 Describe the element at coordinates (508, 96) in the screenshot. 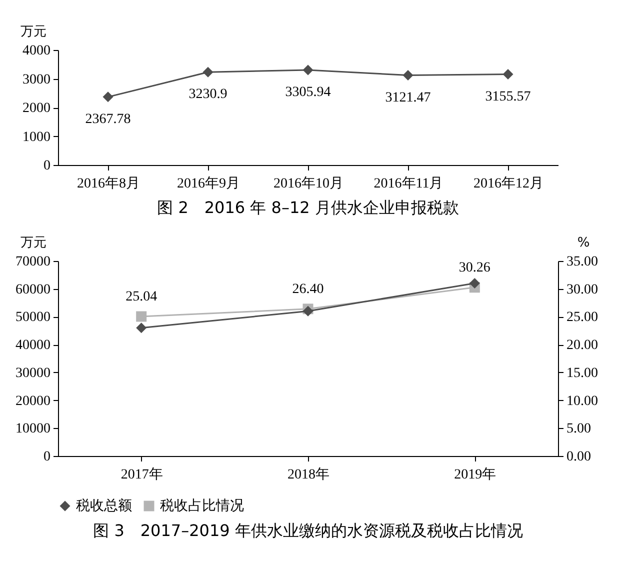

I see `data-label: 3155.57` at that location.